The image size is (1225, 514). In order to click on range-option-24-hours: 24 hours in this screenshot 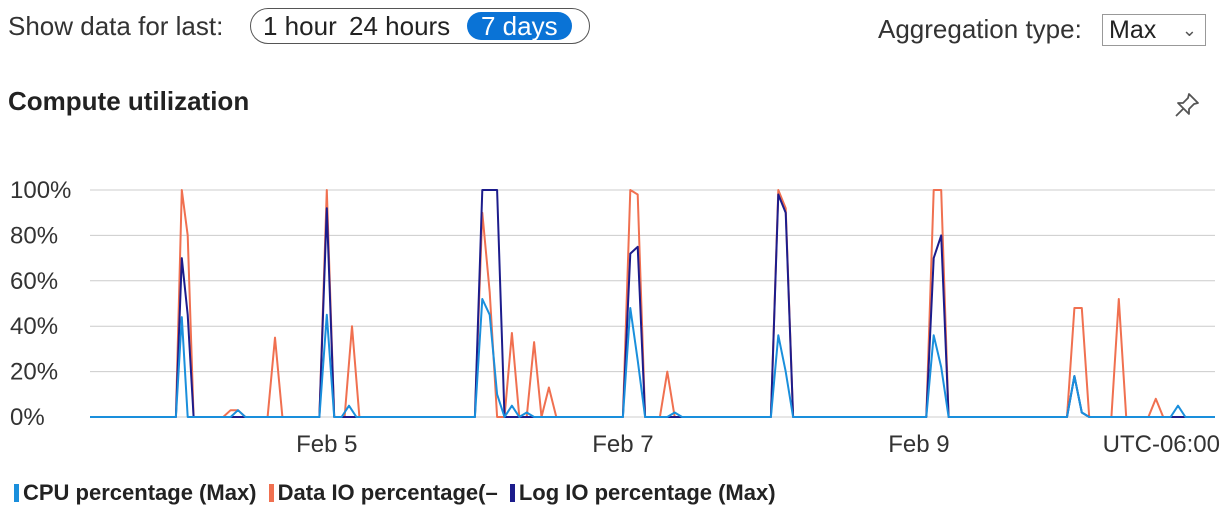, I will do `click(400, 26)`.